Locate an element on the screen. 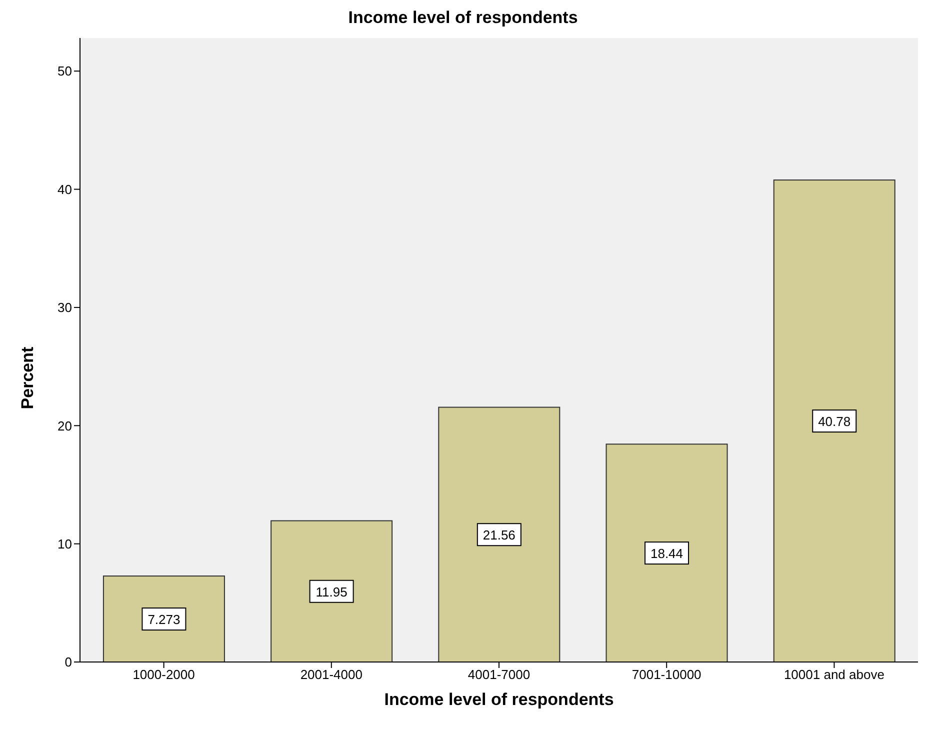 Image resolution: width=926 pixels, height=732 pixels. data-label: 40.78 is located at coordinates (834, 422).